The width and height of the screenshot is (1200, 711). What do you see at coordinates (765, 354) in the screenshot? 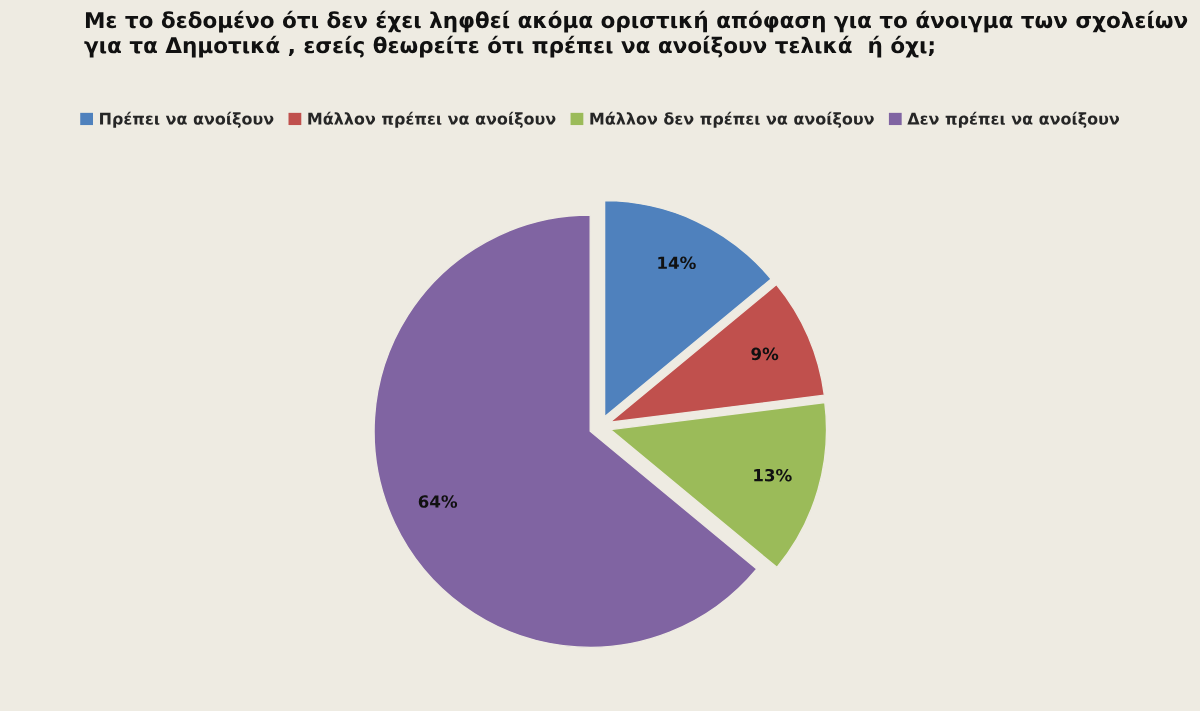
I see `data-label: 9%` at bounding box center [765, 354].